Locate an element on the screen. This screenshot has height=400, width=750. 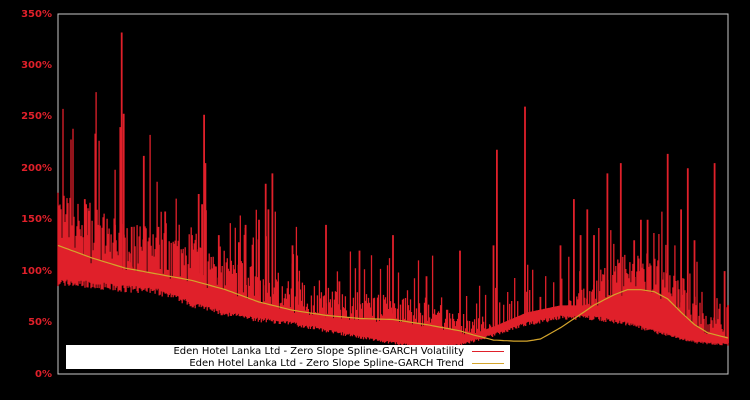
y-tick-label: 150% is located at coordinates (36, 219).